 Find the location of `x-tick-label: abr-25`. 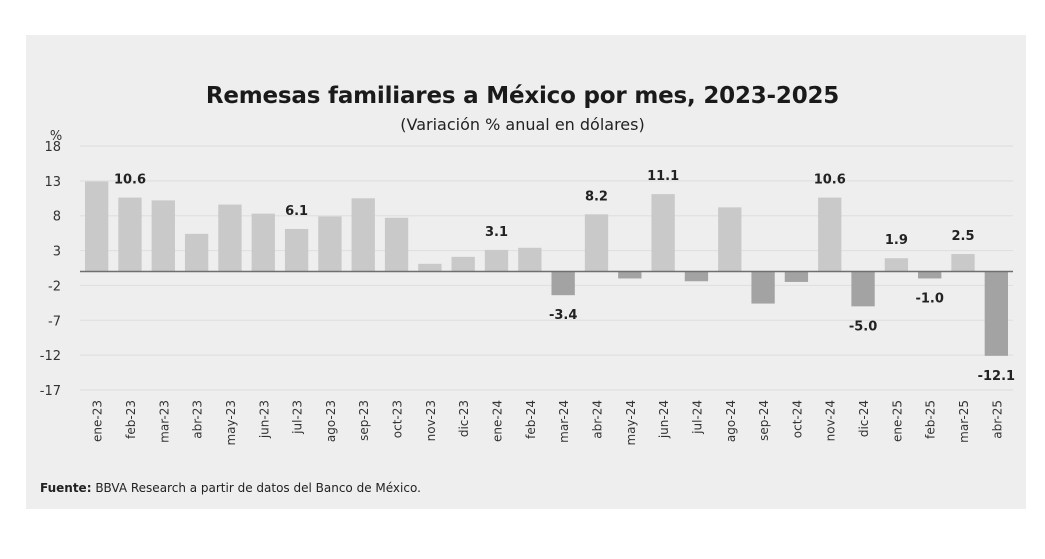

x-tick-label: abr-25 is located at coordinates (997, 419).